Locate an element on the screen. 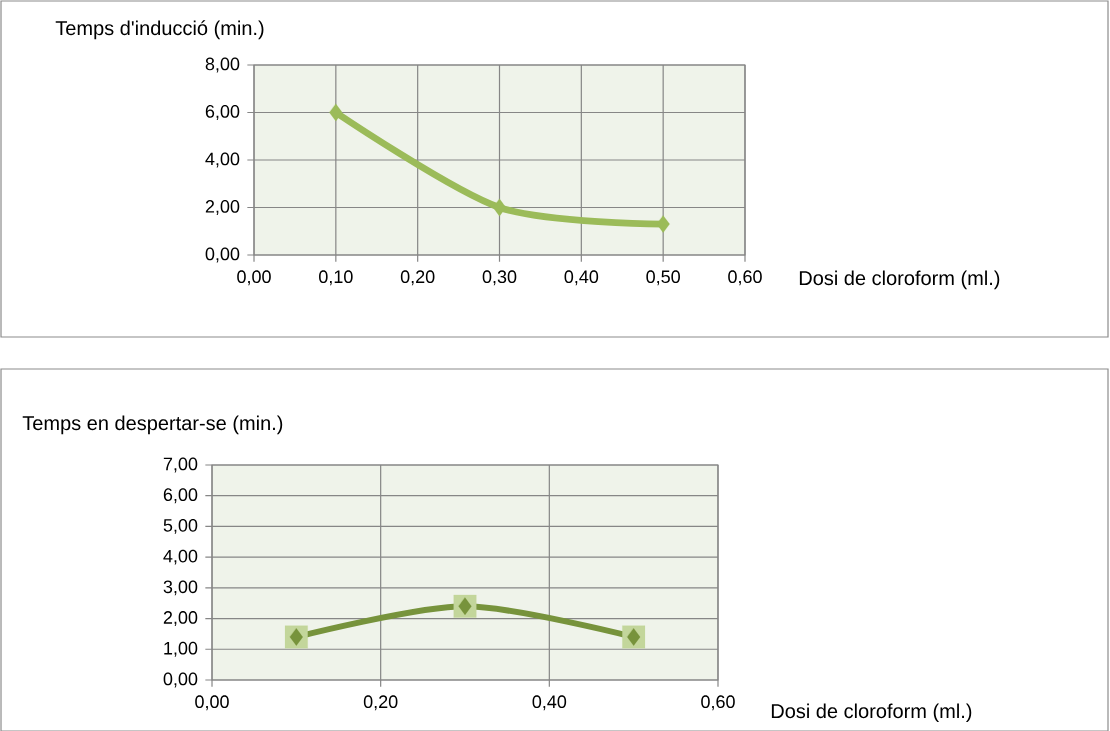 The width and height of the screenshot is (1110, 731). y-tick-label: 7,00 is located at coordinates (180, 465).